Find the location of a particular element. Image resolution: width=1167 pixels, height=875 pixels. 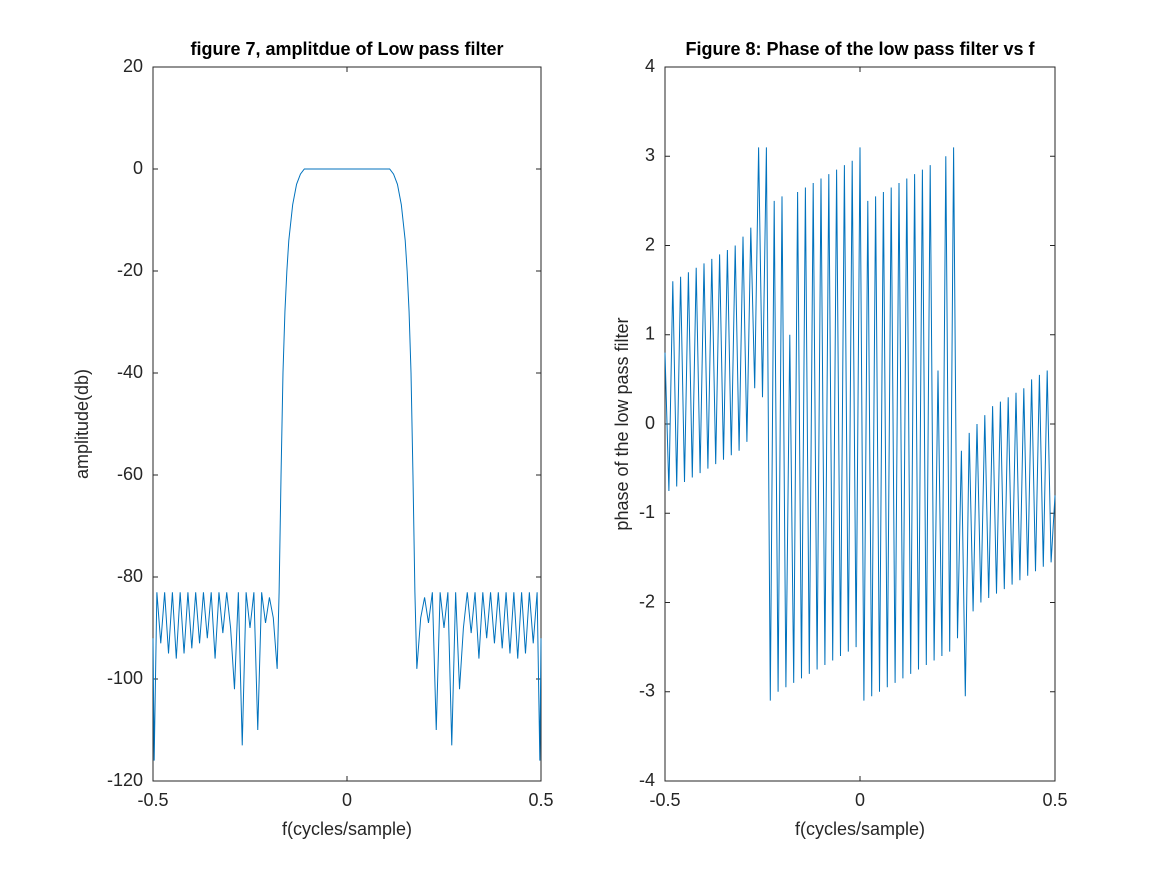

y-tick-label: -120 is located at coordinates (125, 780).